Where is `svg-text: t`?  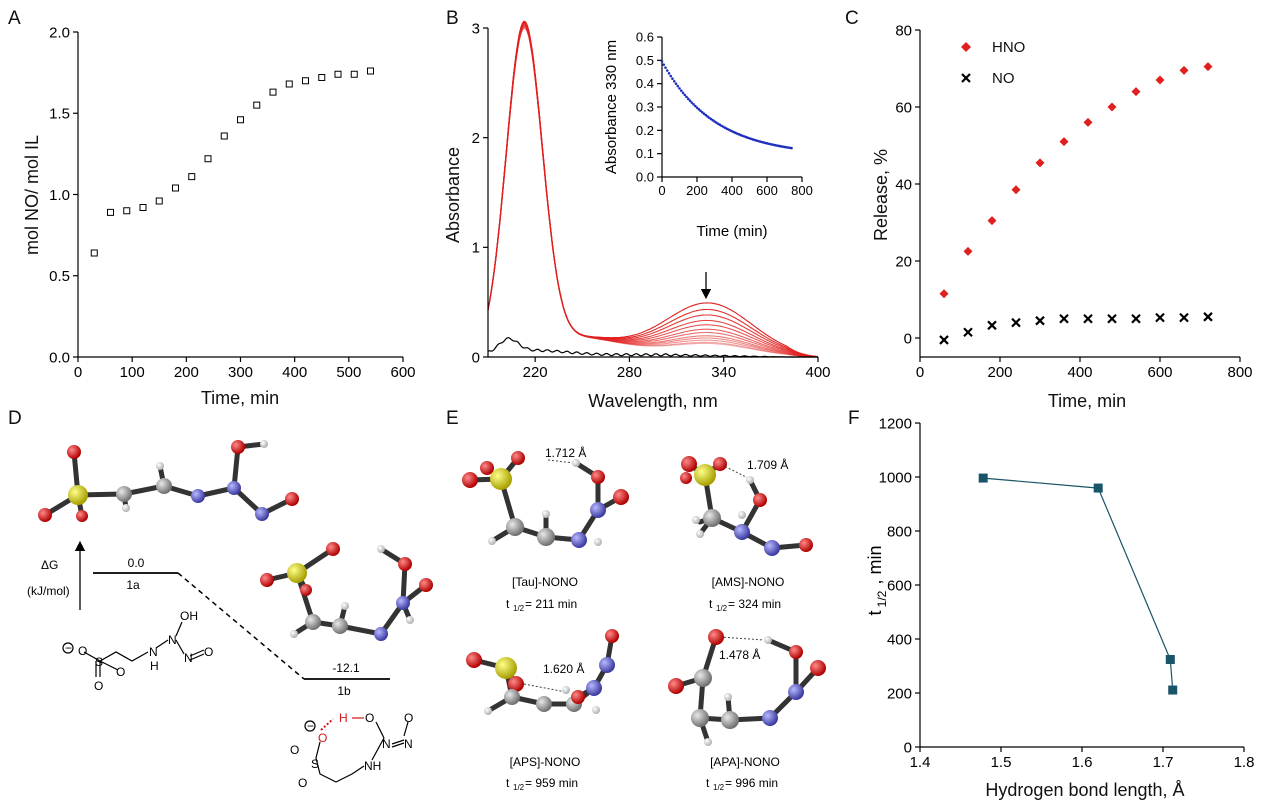
svg-text: t is located at coordinates (508, 783).